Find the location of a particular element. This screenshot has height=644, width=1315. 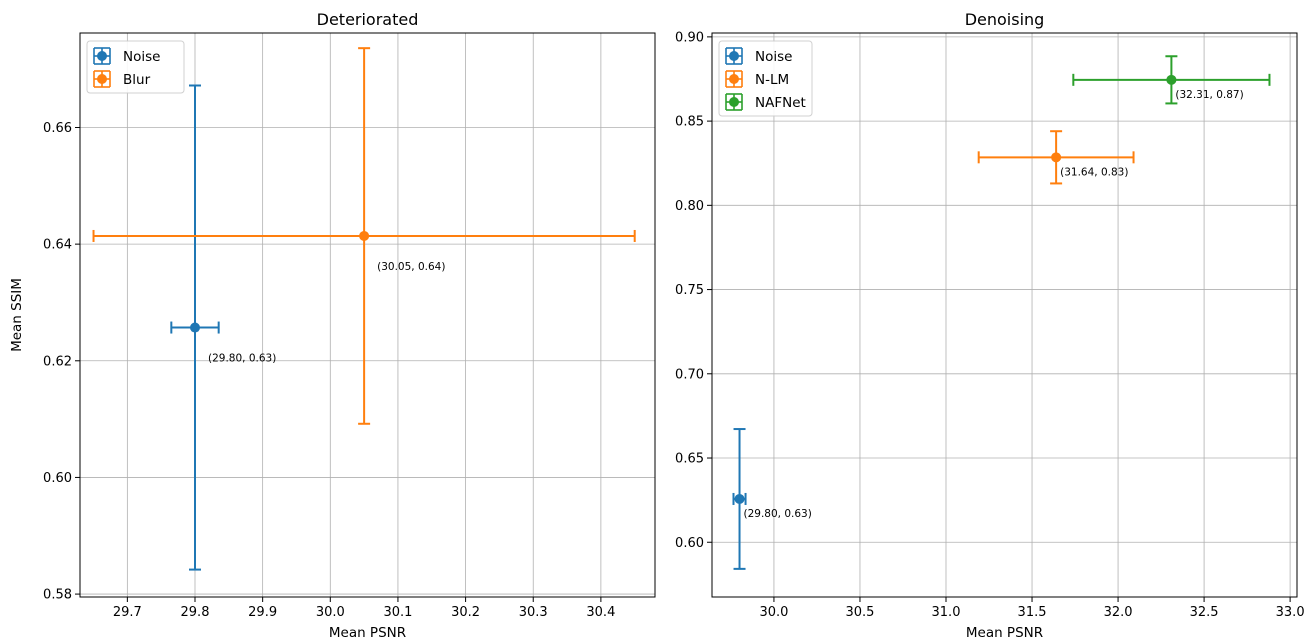

y-tick-label: 0.66 is located at coordinates (57, 128).